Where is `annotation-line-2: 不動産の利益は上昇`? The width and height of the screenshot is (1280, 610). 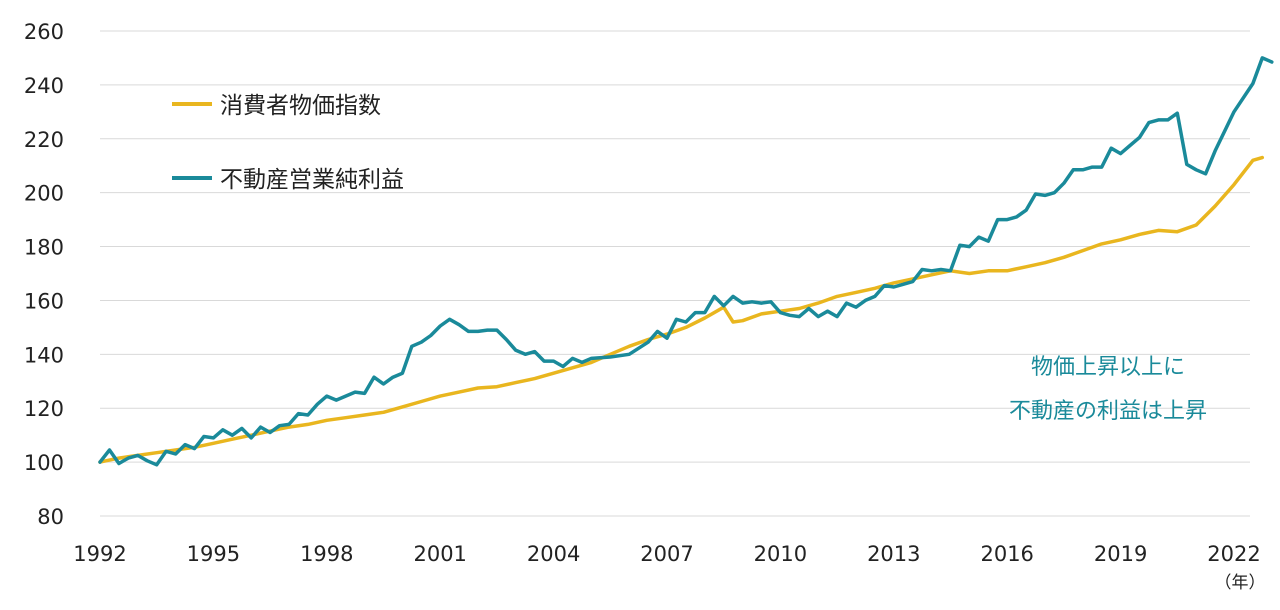 annotation-line-2: 不動産の利益は上昇 is located at coordinates (1108, 411).